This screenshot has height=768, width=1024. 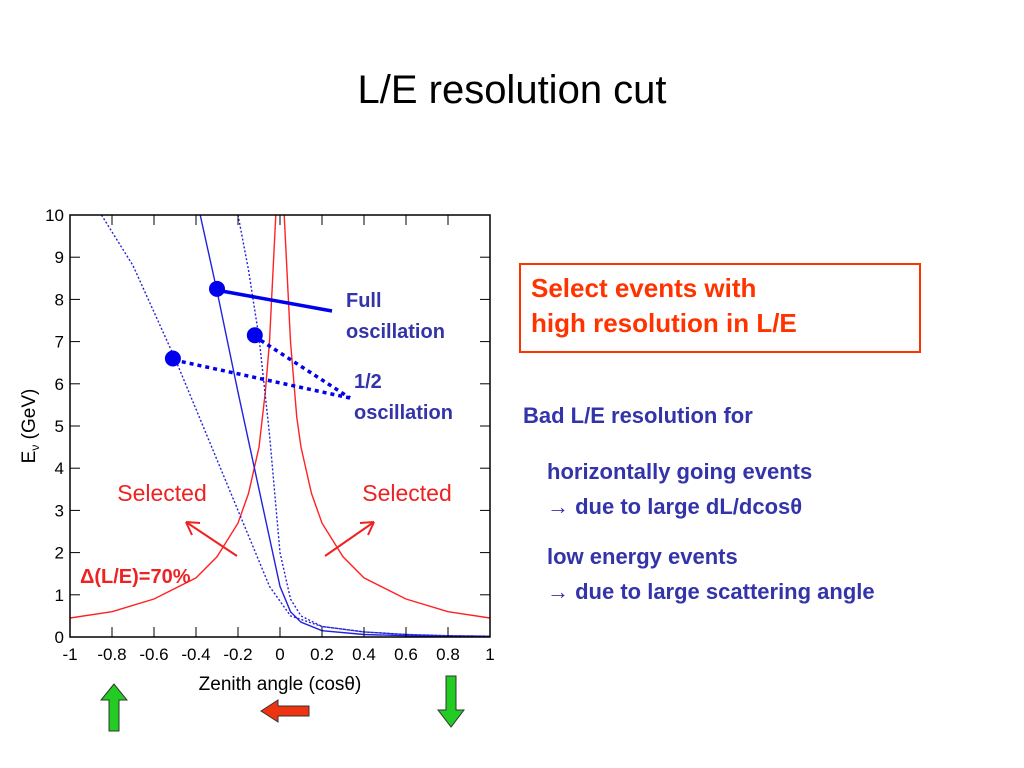 What do you see at coordinates (59, 257) in the screenshot?
I see `y-tick-label: 9` at bounding box center [59, 257].